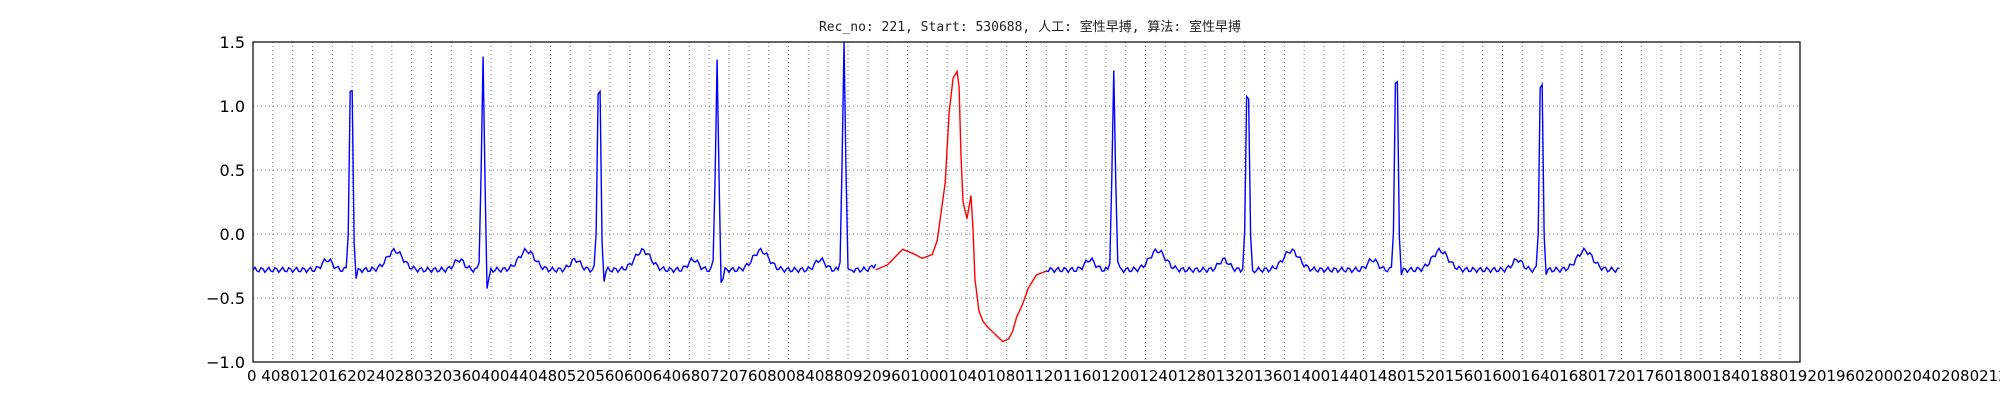 Image resolution: width=2000 pixels, height=400 pixels. Describe the element at coordinates (232, 170) in the screenshot. I see `y-tick-label: 0.5` at that location.